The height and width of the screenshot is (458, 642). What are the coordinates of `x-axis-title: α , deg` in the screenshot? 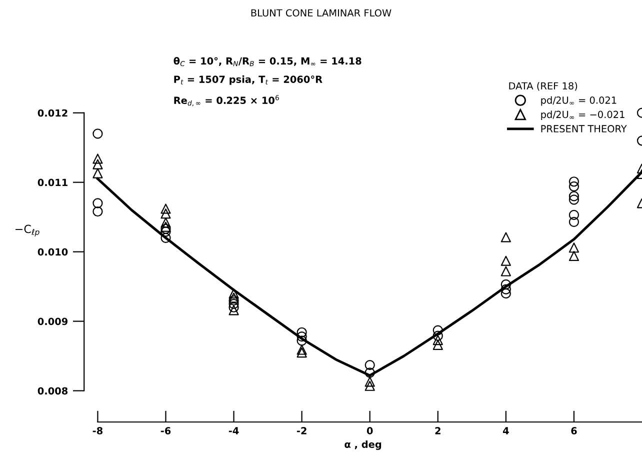 It's located at (363, 445).